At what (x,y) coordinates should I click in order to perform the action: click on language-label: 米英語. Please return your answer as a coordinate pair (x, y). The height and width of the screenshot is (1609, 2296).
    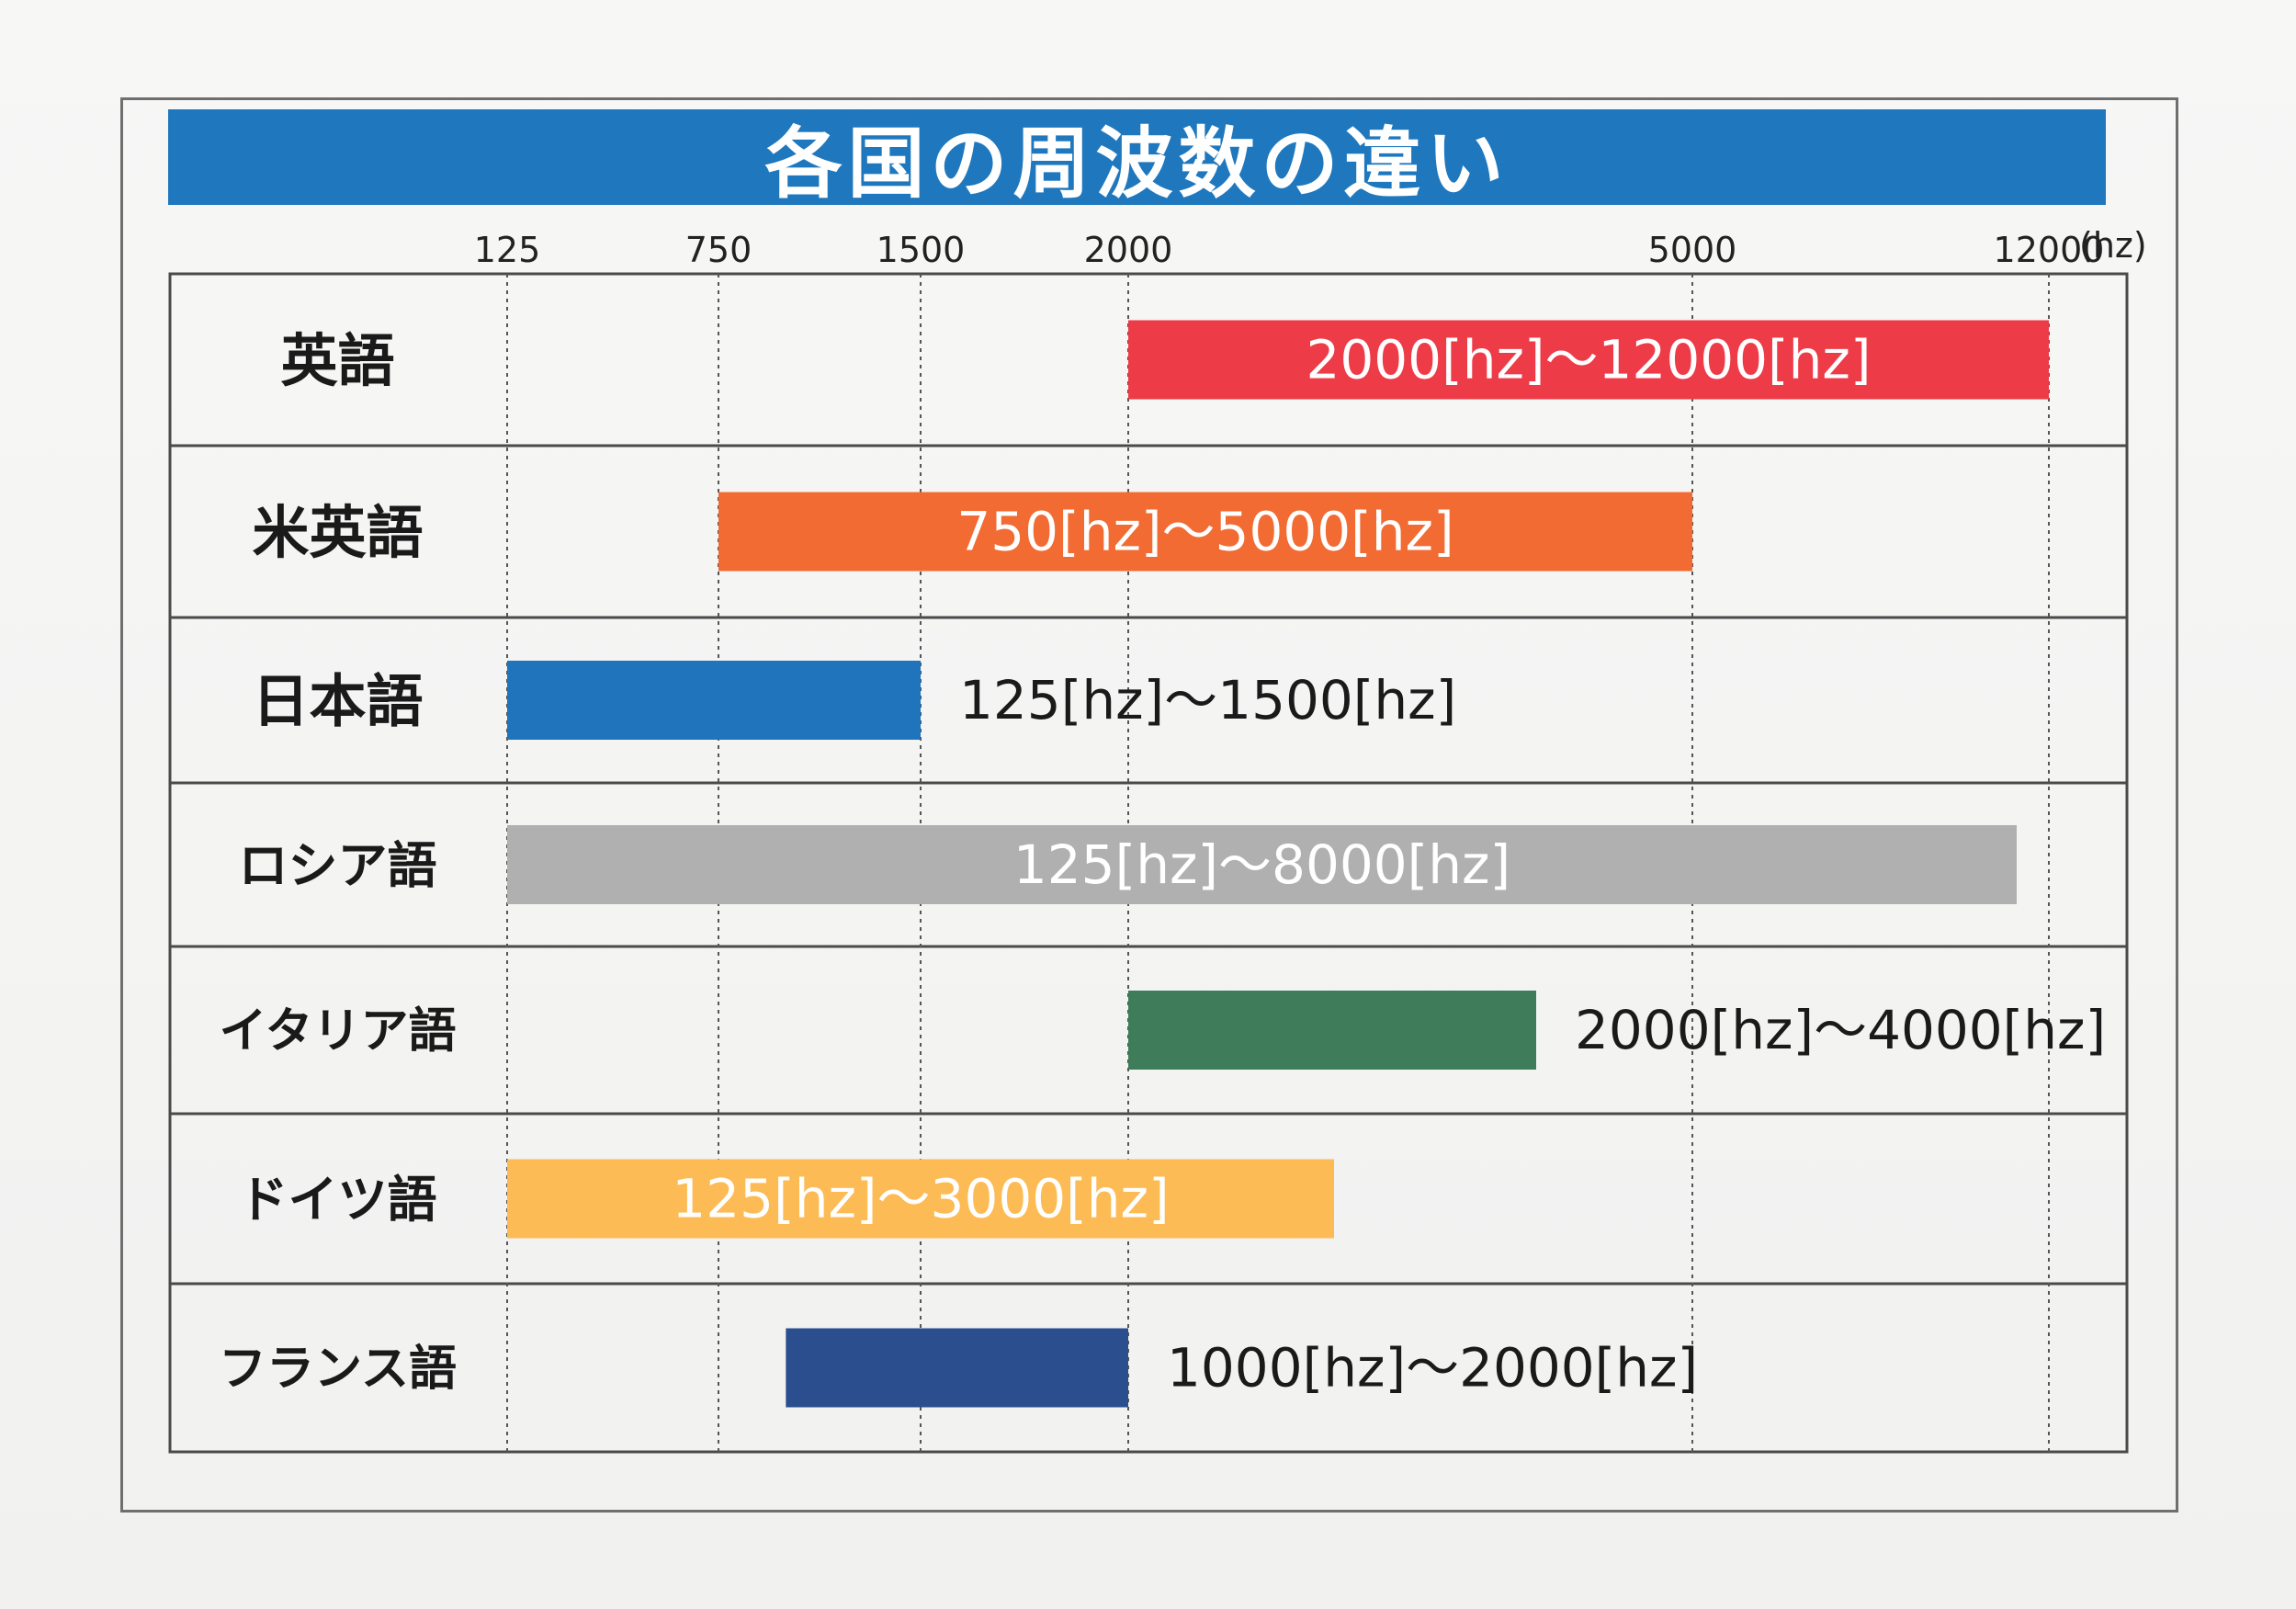
    Looking at the image, I should click on (337, 532).